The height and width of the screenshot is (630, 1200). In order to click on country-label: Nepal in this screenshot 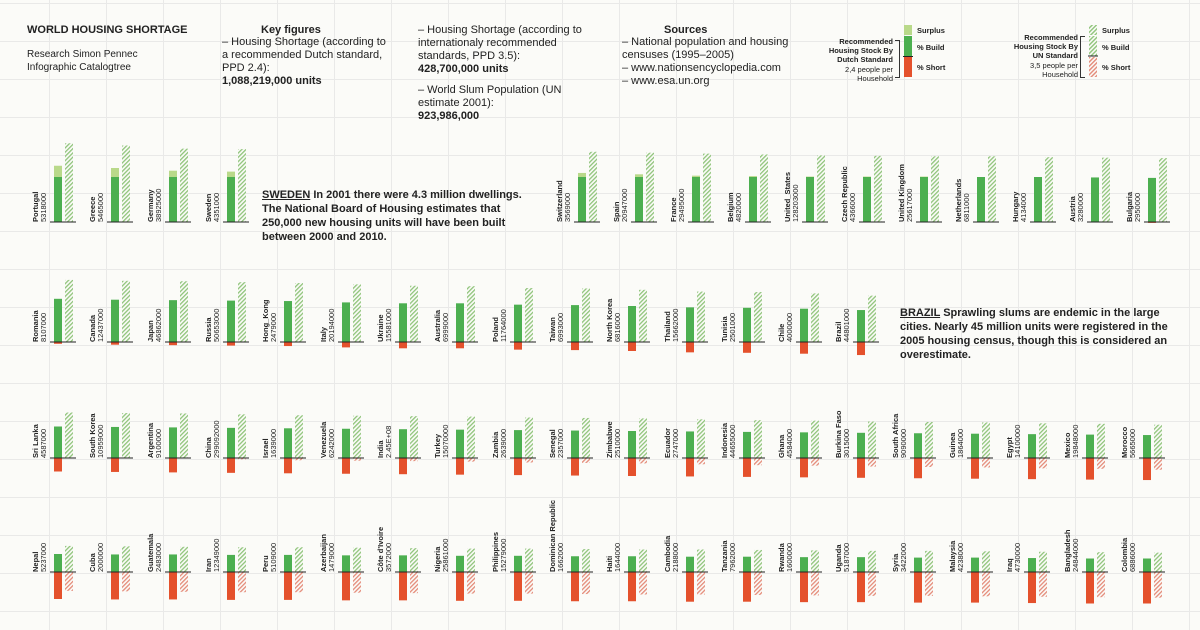, I will do `click(35, 562)`.